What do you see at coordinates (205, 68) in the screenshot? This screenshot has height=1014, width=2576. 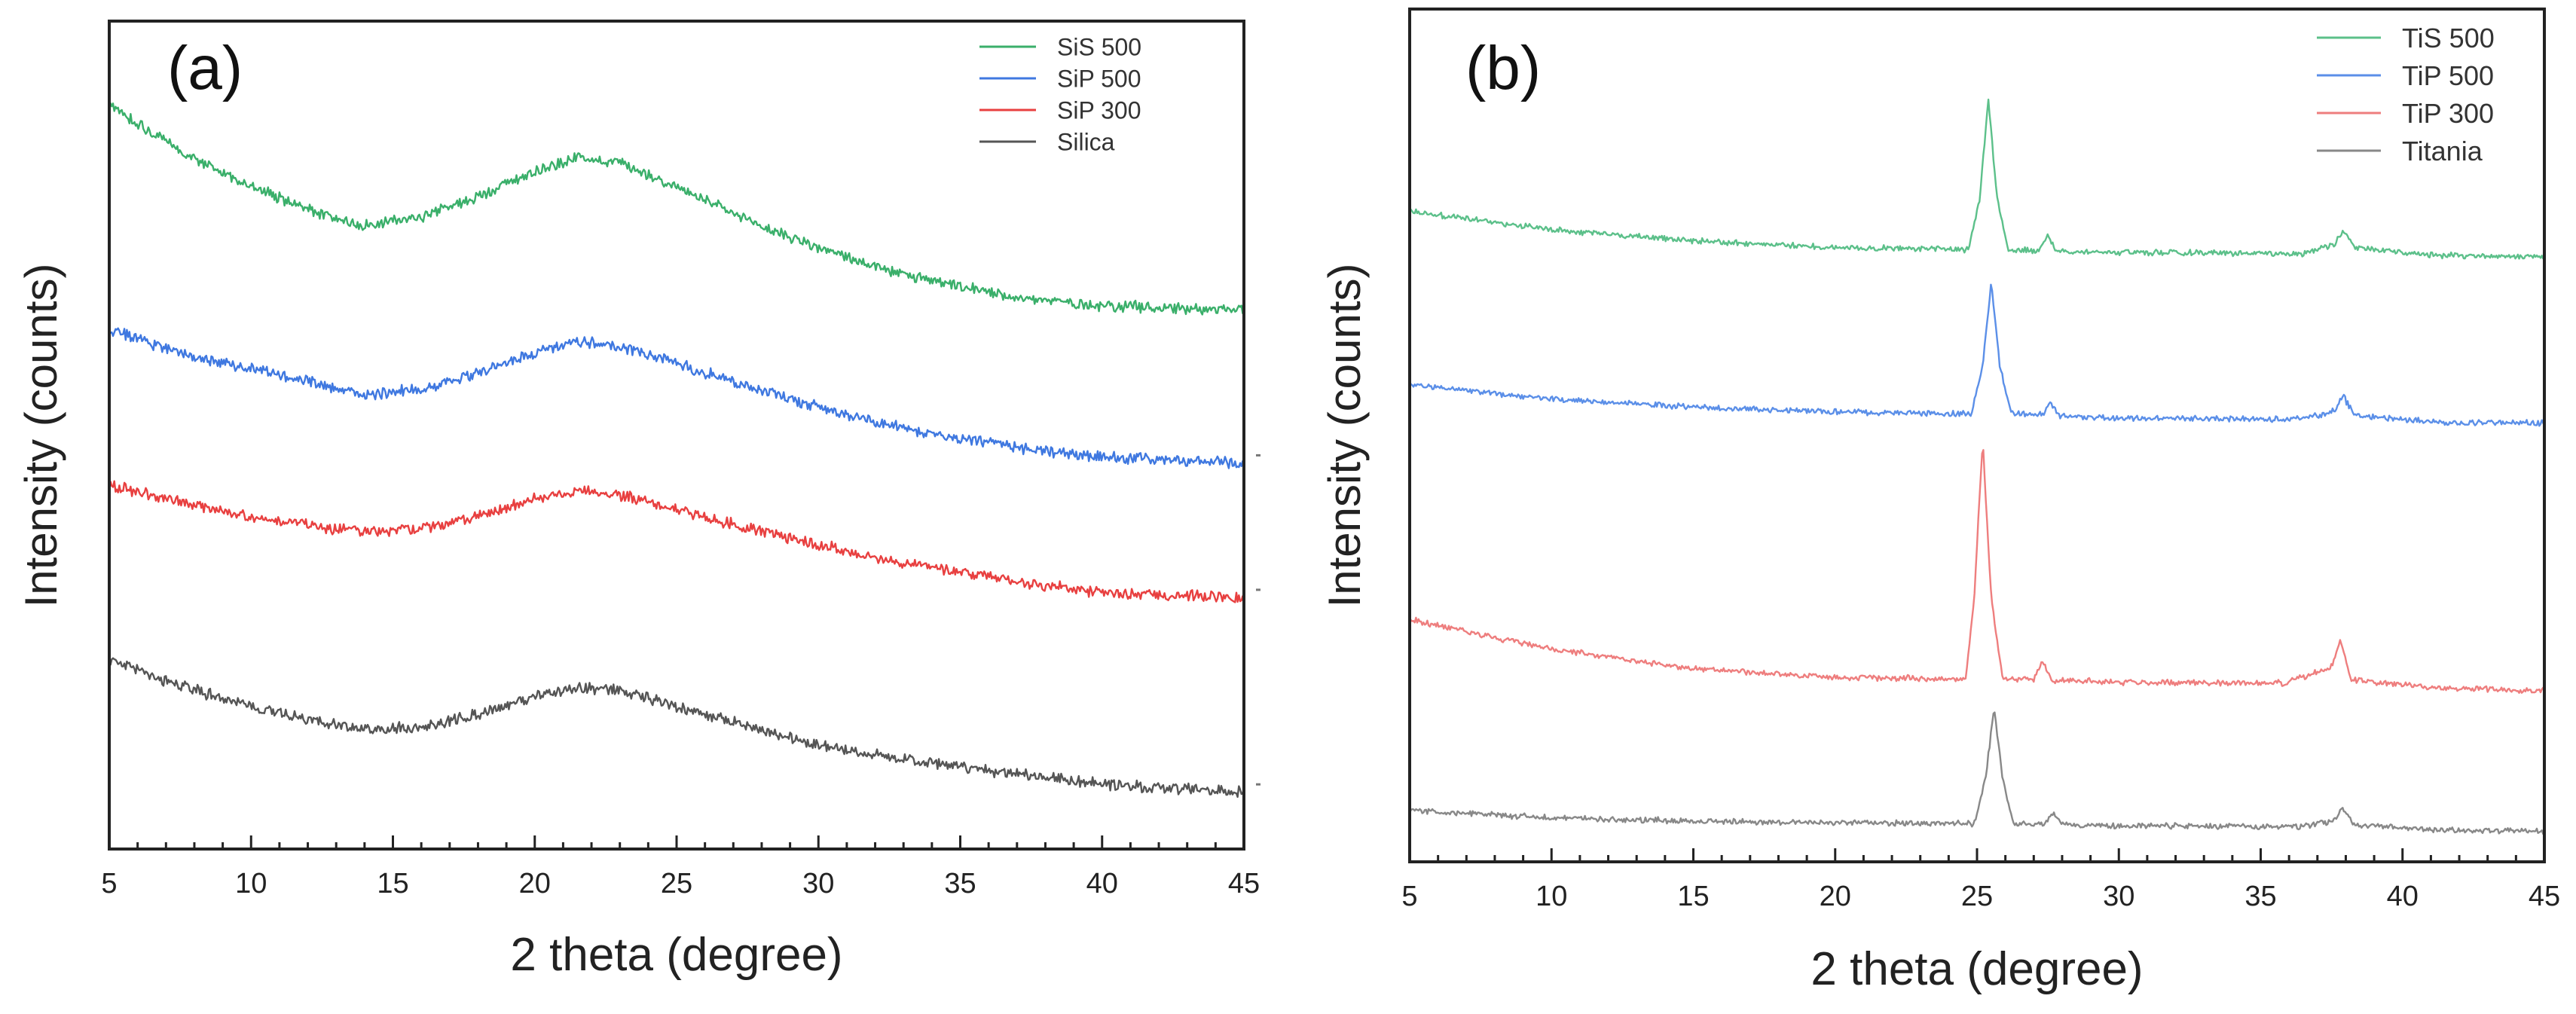 I see `panel-a-label: (a)` at bounding box center [205, 68].